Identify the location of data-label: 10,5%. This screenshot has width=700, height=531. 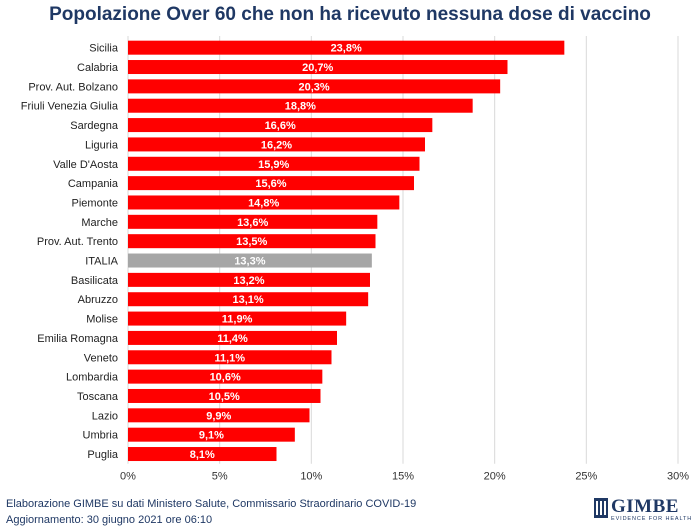
(224, 397).